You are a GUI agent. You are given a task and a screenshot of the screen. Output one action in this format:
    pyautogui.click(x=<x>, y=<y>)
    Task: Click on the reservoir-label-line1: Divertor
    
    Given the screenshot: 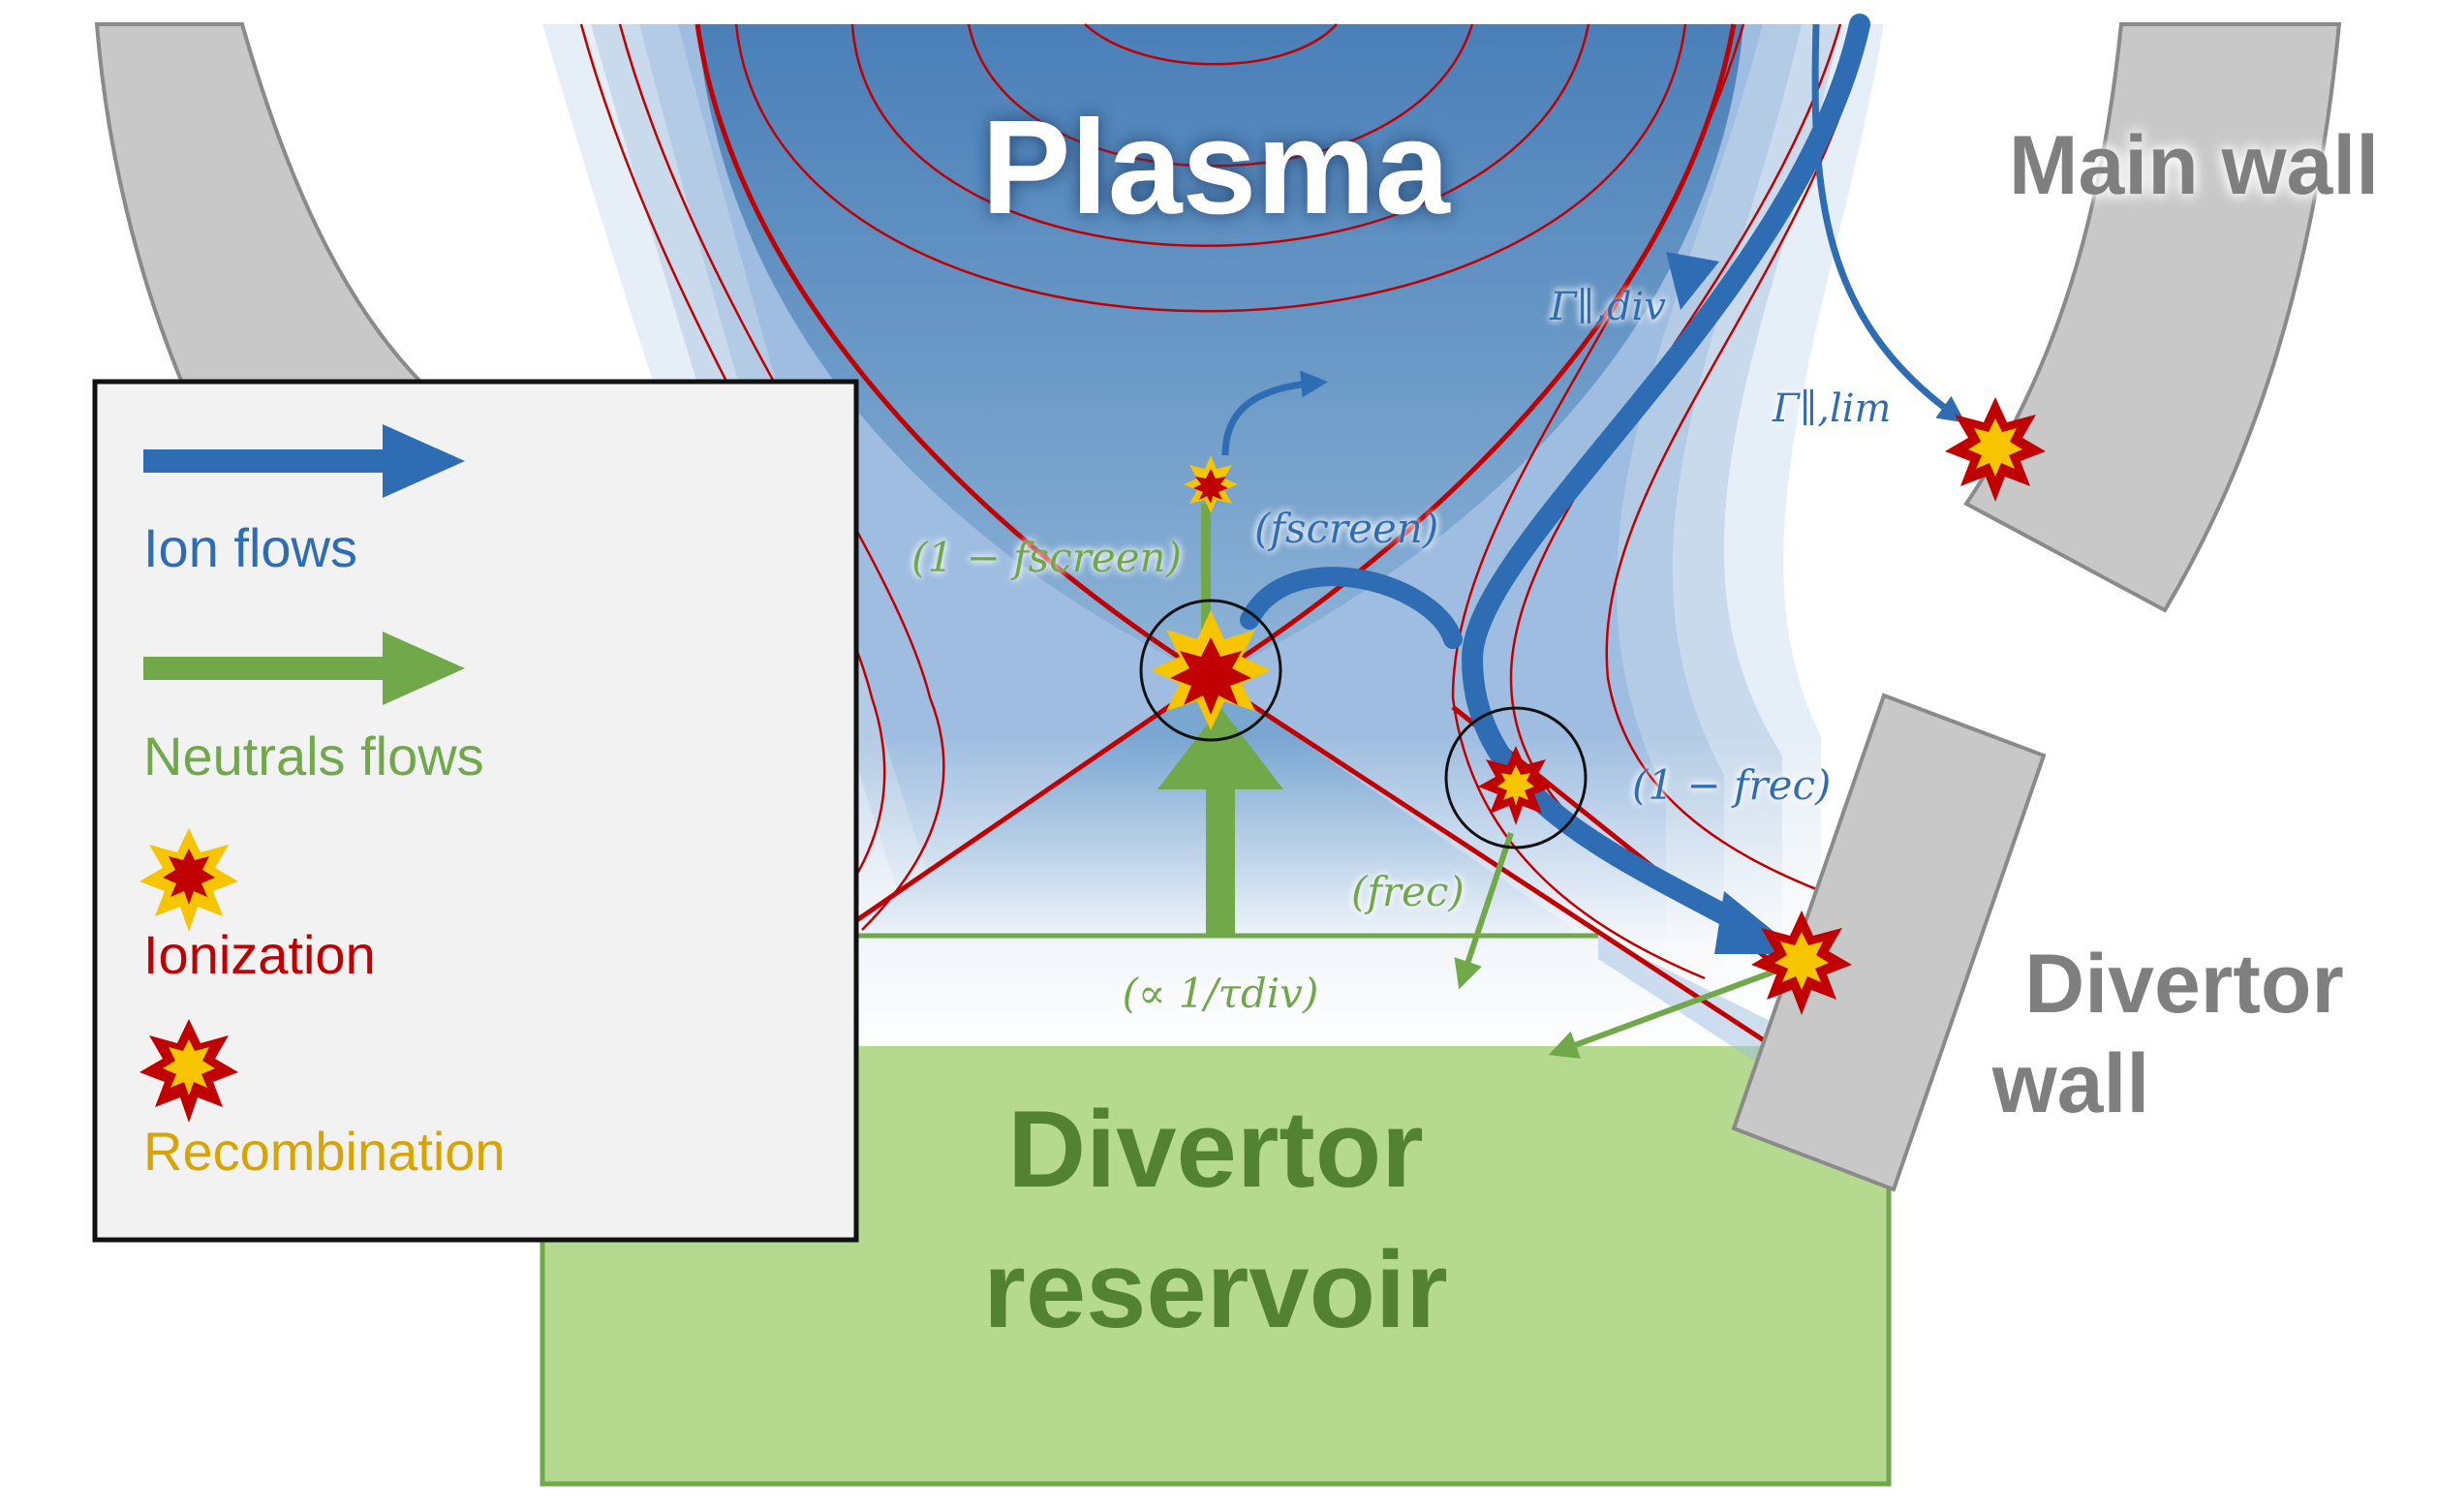 What is the action you would take?
    pyautogui.click(x=1215, y=1149)
    